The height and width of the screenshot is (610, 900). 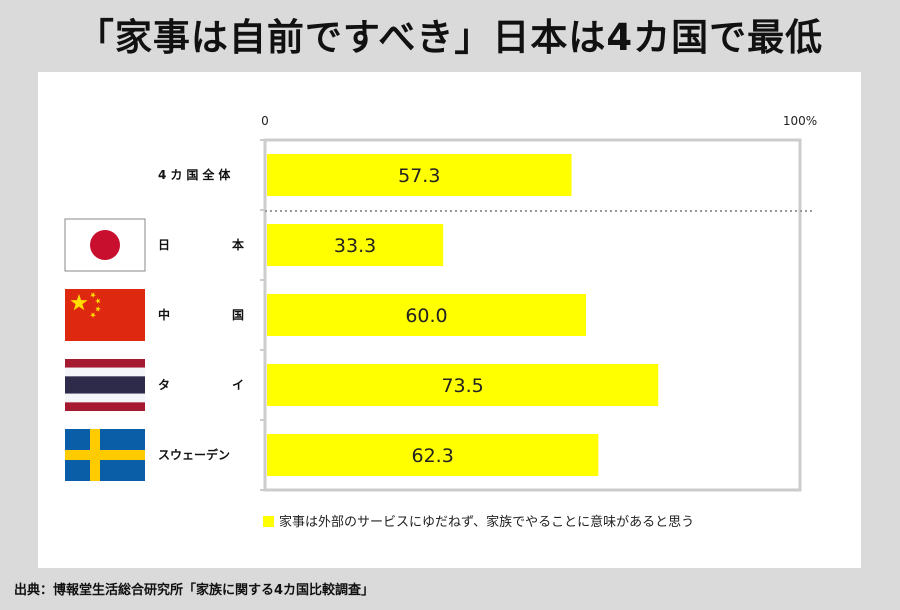 I want to click on flag-sun, so click(x=105, y=245).